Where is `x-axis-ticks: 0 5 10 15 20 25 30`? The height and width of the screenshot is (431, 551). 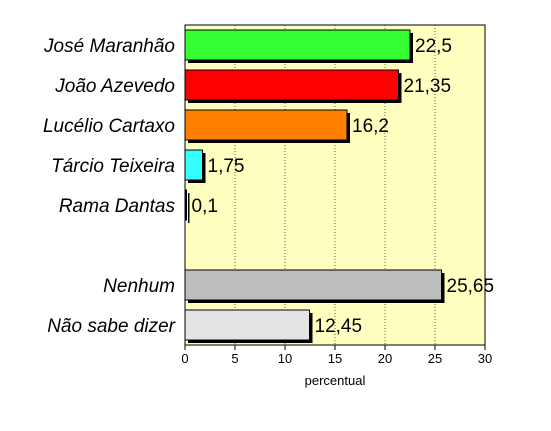 x-axis-ticks: 0 5 10 15 20 25 30 is located at coordinates (336, 355).